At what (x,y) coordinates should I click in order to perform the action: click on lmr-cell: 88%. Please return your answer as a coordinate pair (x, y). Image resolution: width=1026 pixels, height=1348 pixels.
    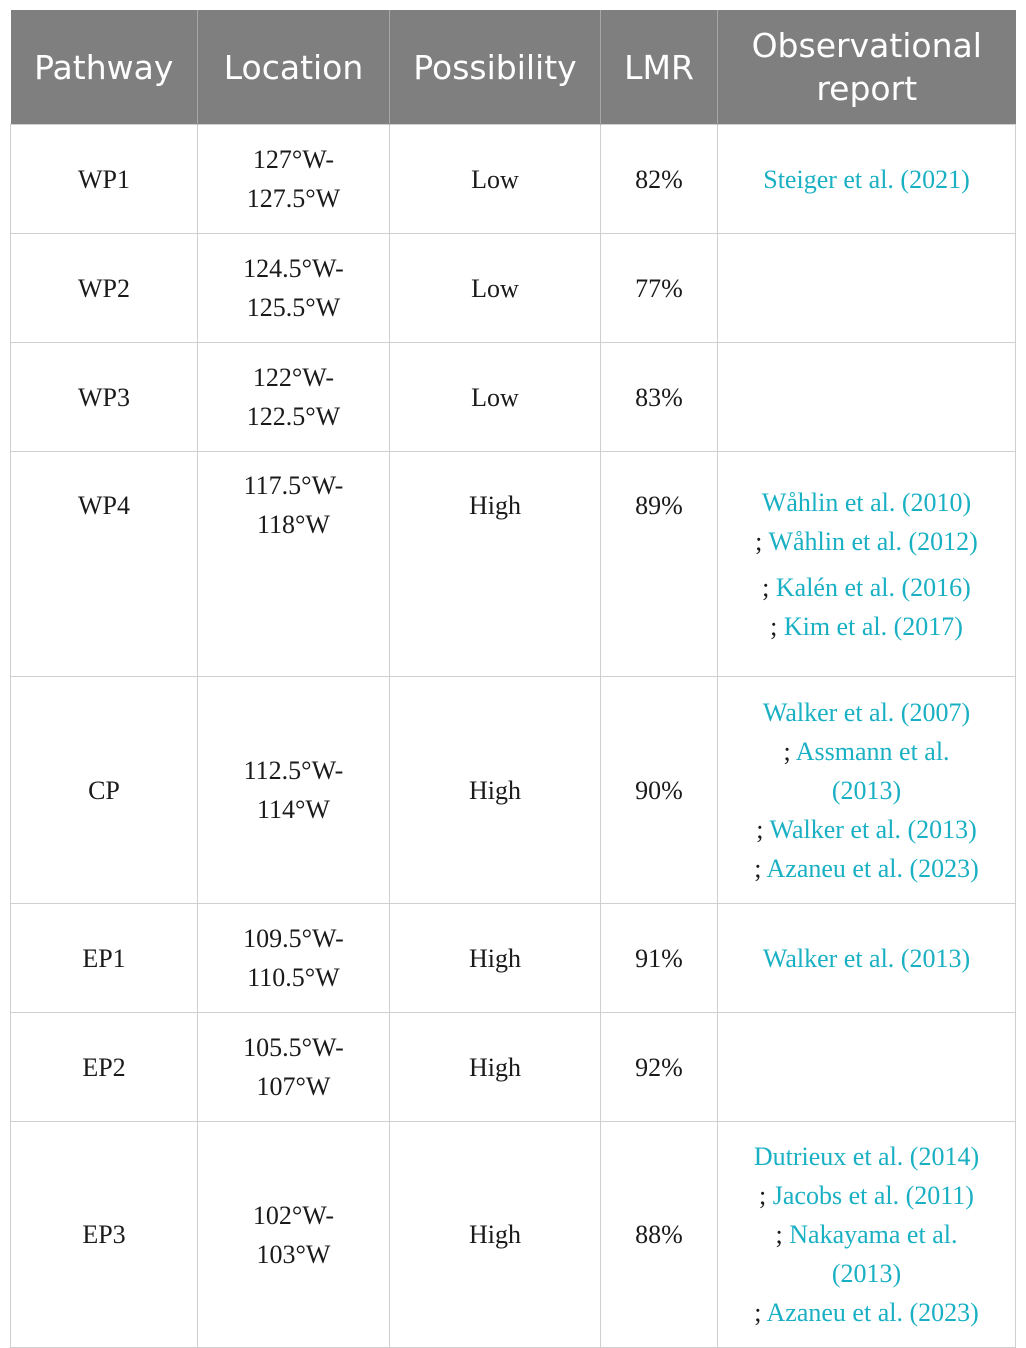
    Looking at the image, I should click on (659, 1234).